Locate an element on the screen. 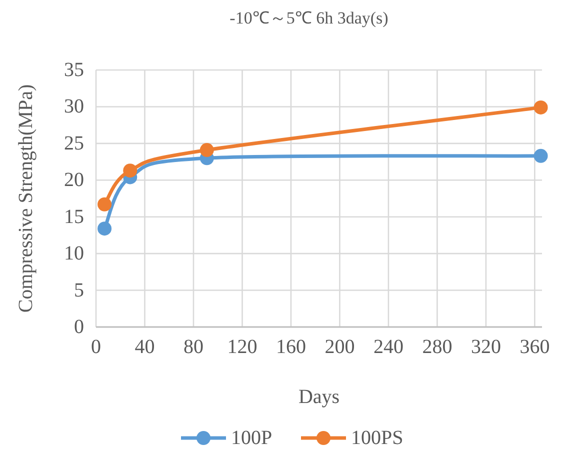 This screenshot has height=459, width=571. x-tick-label: 0 is located at coordinates (96, 347).